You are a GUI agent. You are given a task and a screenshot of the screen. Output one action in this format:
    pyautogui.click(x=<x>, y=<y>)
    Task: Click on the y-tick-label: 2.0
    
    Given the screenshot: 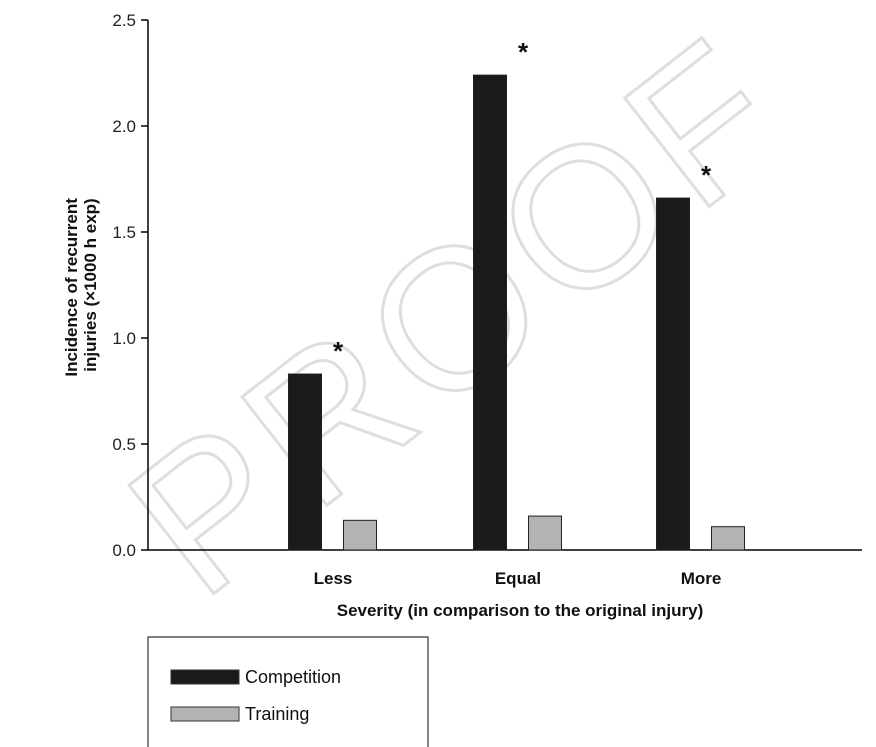 What is the action you would take?
    pyautogui.click(x=124, y=126)
    